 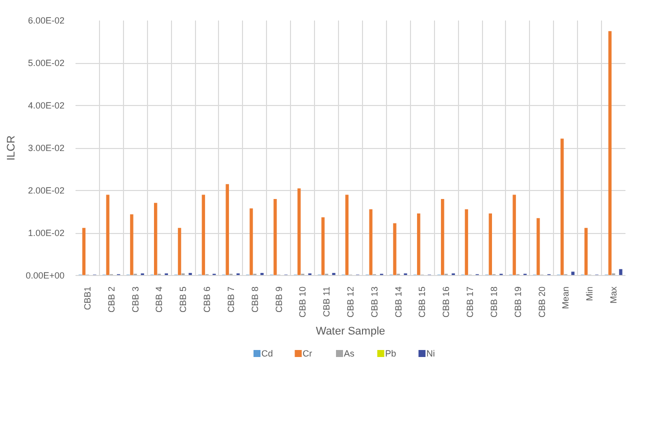 I want to click on y-tick-label: 6.00E-02, so click(x=46, y=21).